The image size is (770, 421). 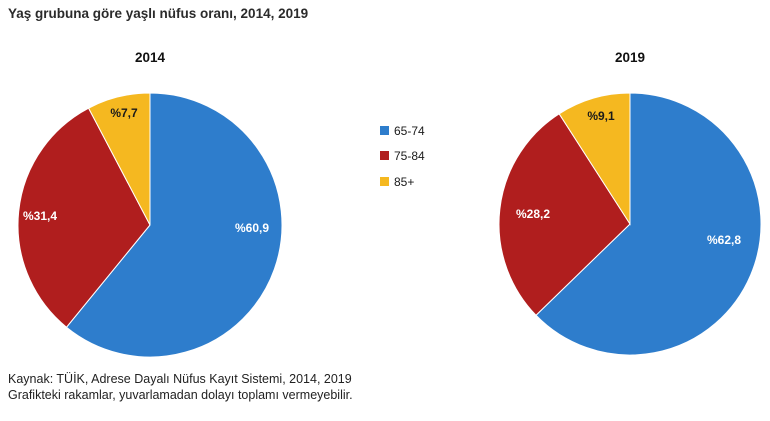 I want to click on data-label-2019-65-74: %62,8, so click(x=724, y=240).